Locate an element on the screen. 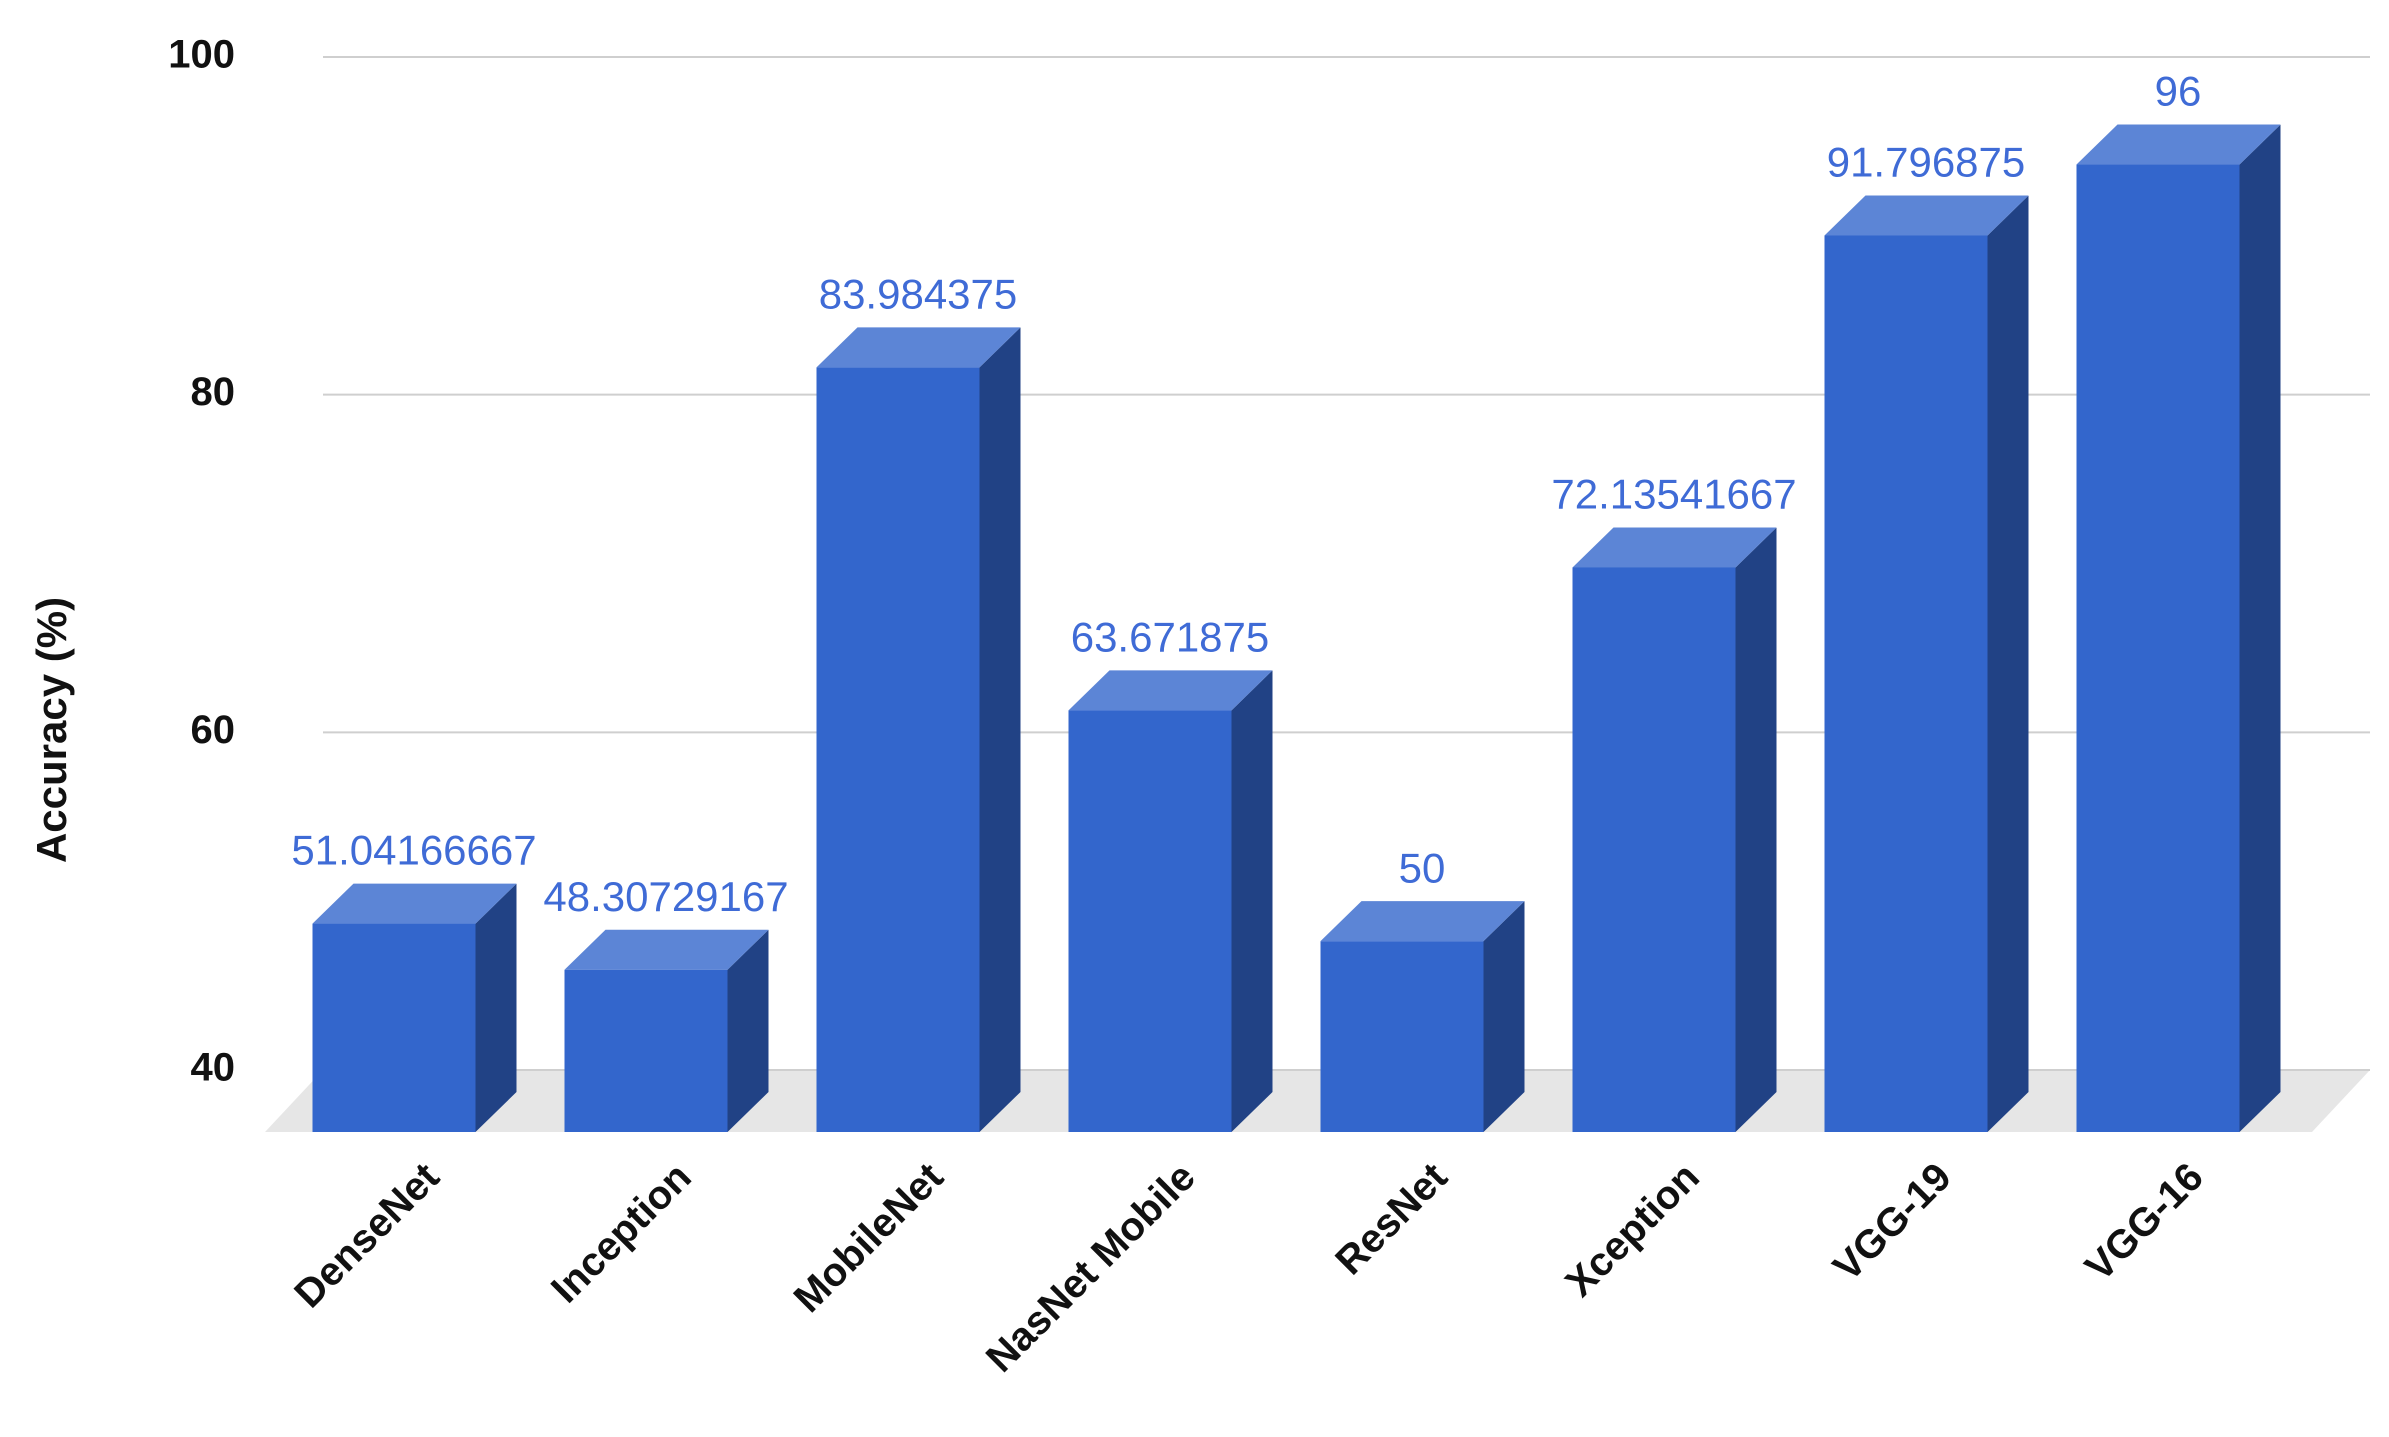 Image resolution: width=2389 pixels, height=1437 pixels. y-tick-label: 60 is located at coordinates (213, 730).